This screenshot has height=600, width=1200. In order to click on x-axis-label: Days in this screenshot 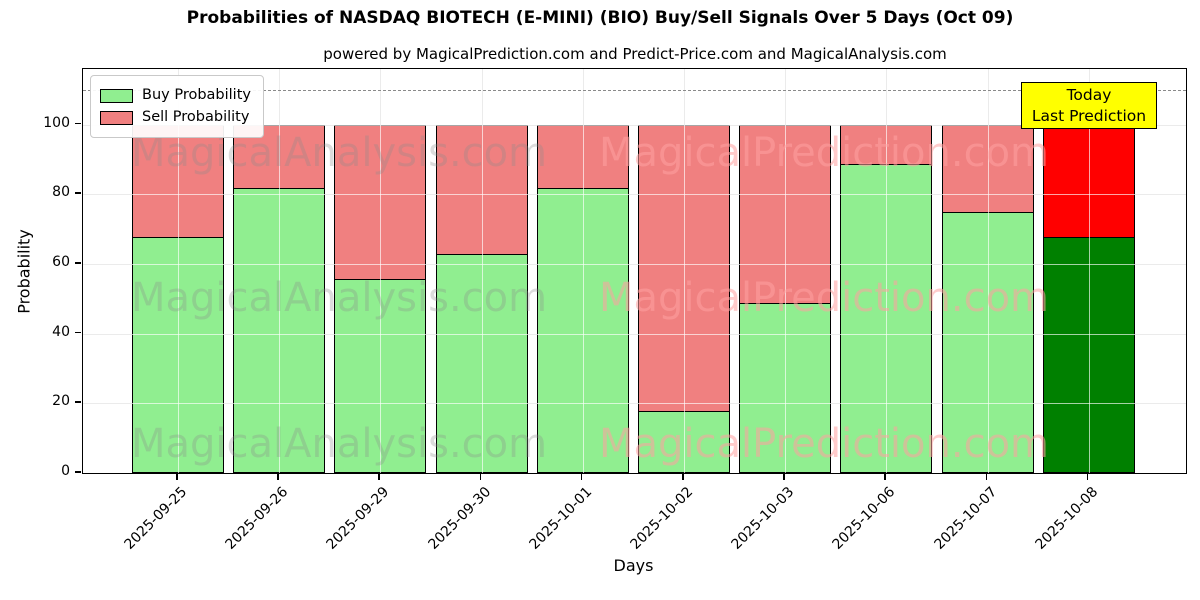, I will do `click(633, 565)`.